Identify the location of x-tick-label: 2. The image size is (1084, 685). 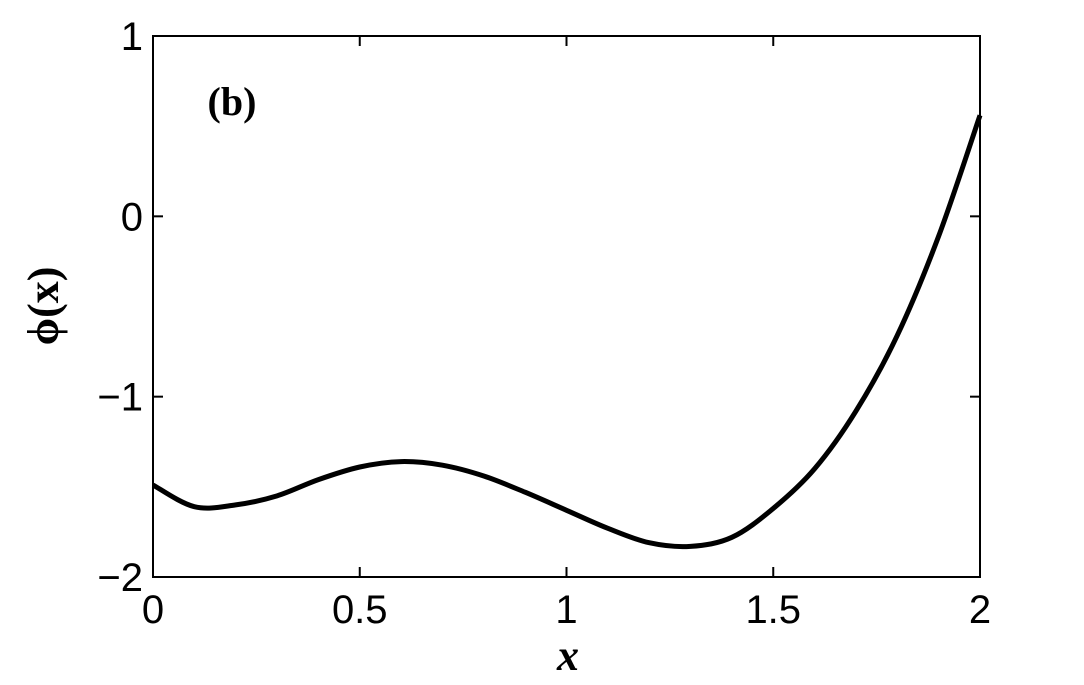
(980, 610).